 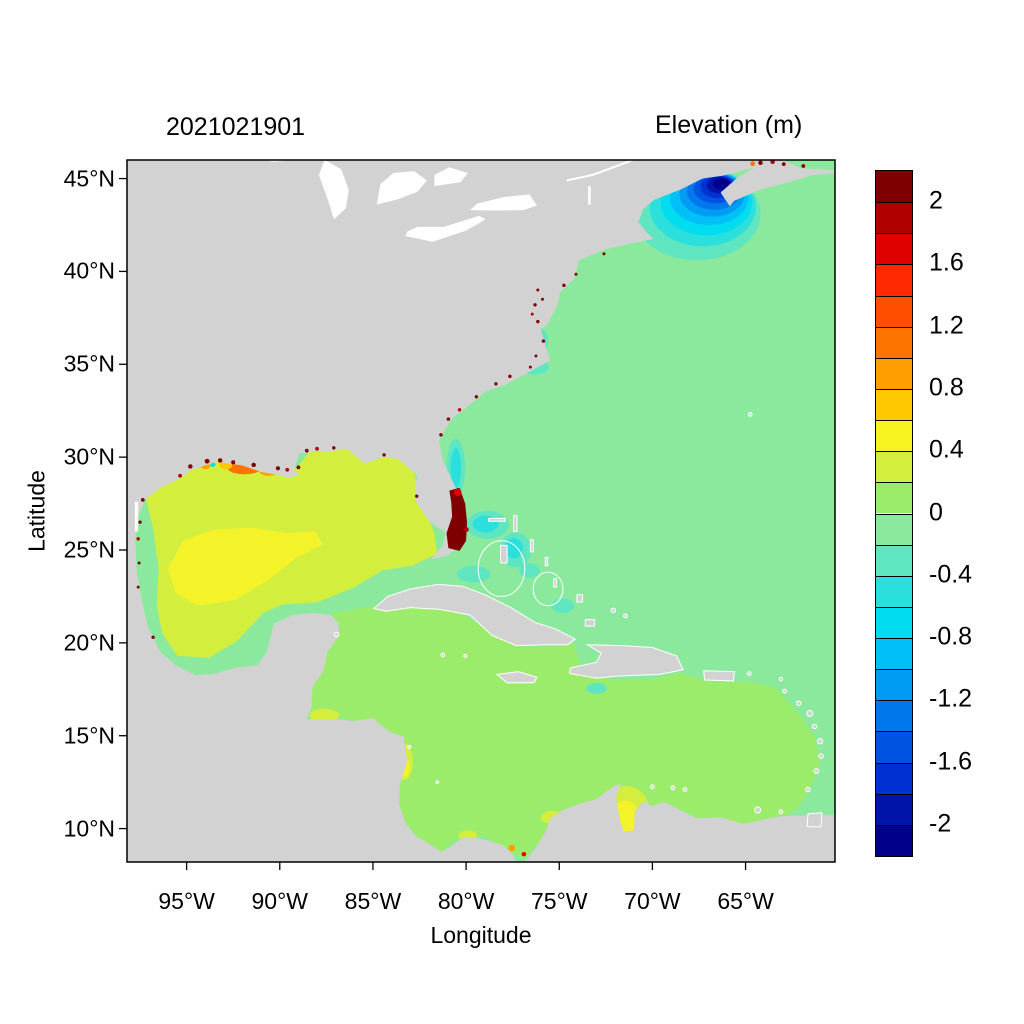 I want to click on lake-huron, so click(x=401, y=188).